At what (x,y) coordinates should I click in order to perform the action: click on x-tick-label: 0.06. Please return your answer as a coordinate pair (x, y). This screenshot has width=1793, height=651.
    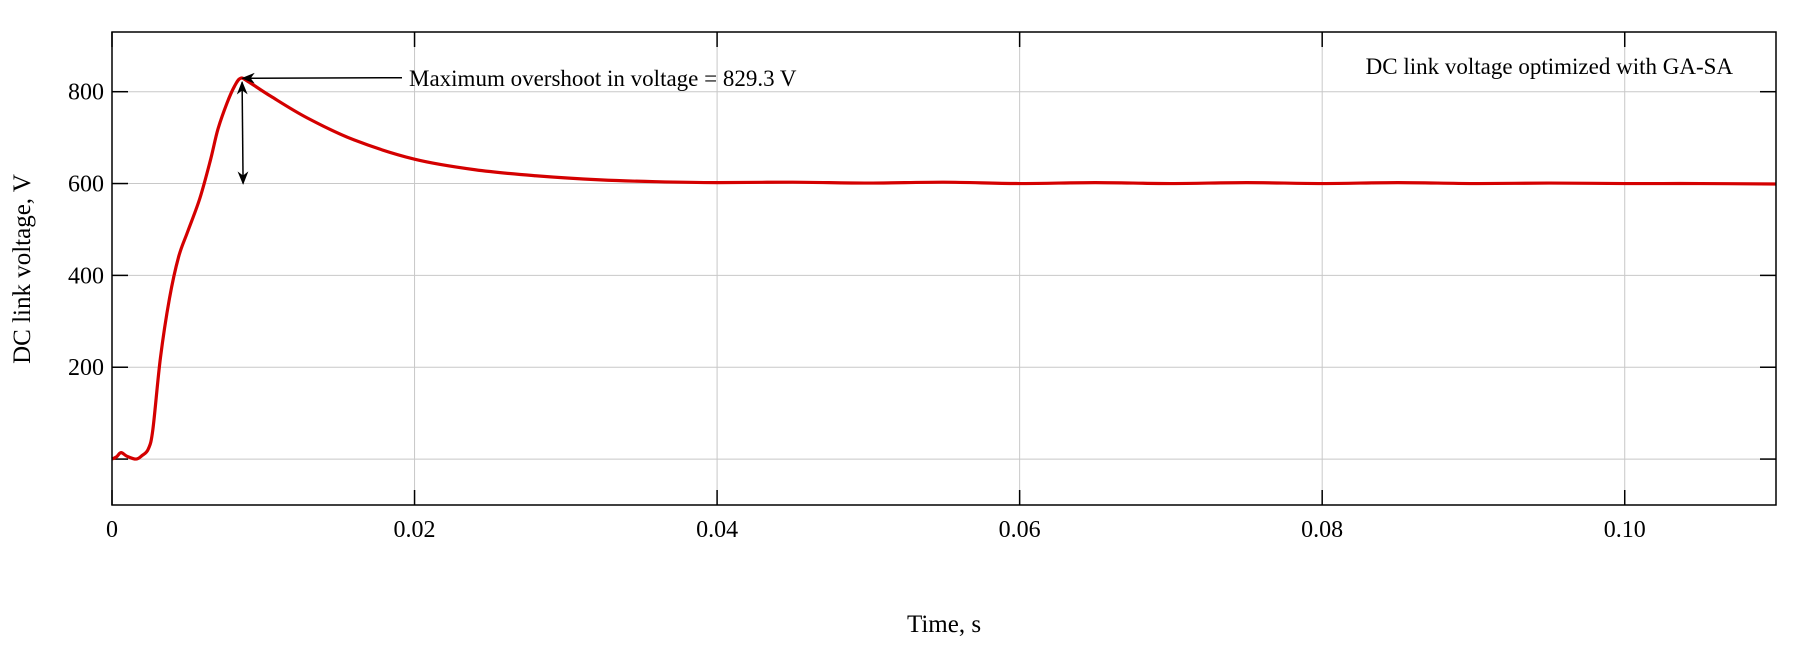
    Looking at the image, I should click on (1020, 530).